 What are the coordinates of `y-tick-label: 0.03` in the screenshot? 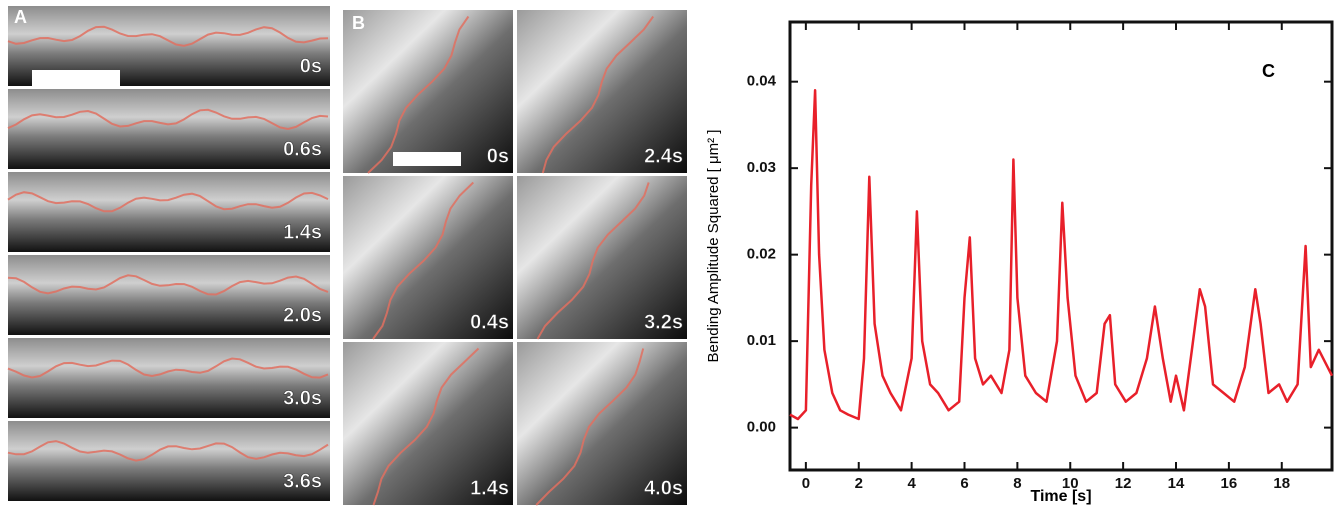 It's located at (761, 167).